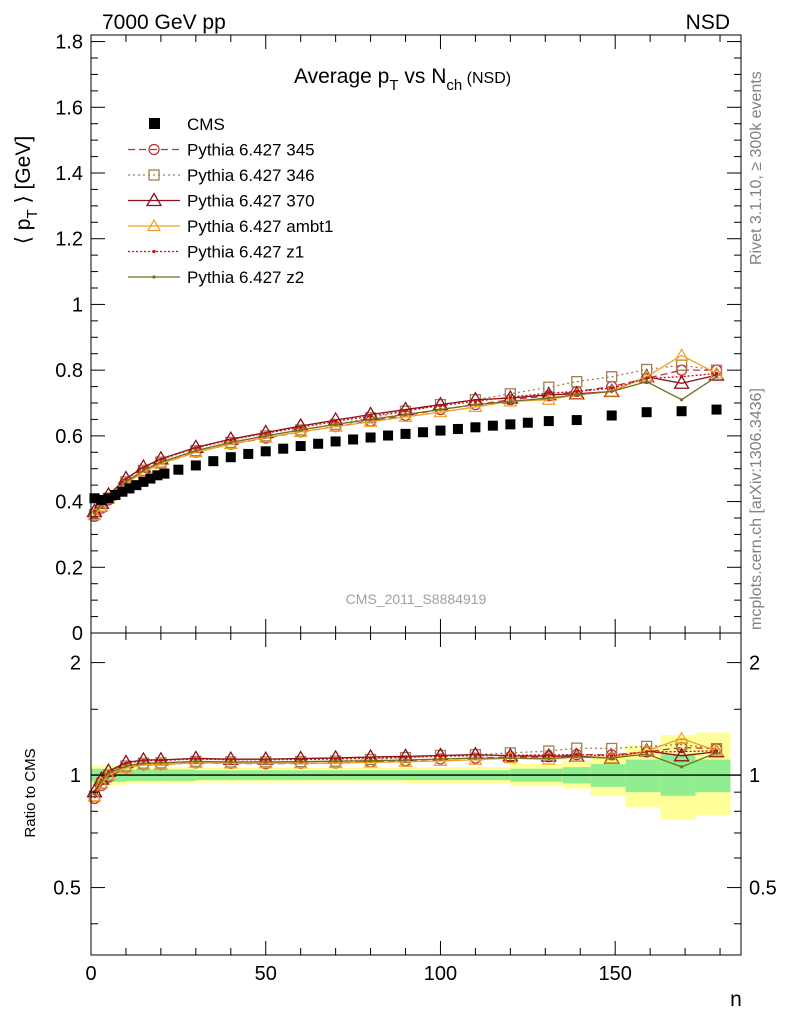  I want to click on series-z2, so click(405, 445).